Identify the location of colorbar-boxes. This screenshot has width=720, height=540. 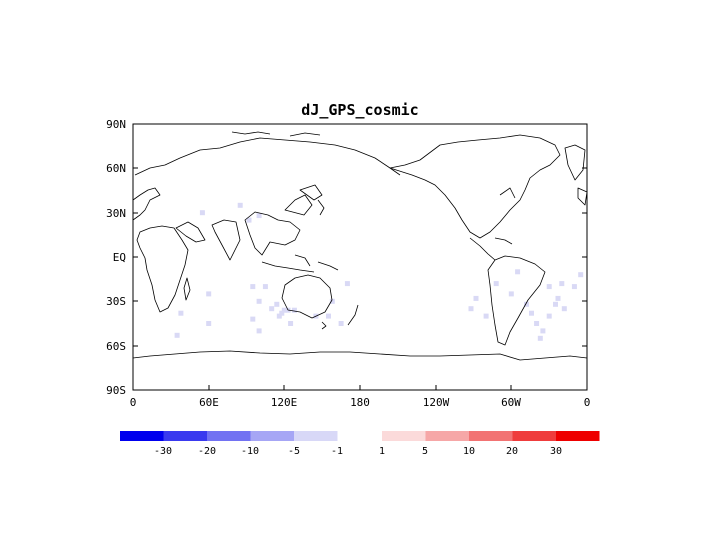
(360, 436).